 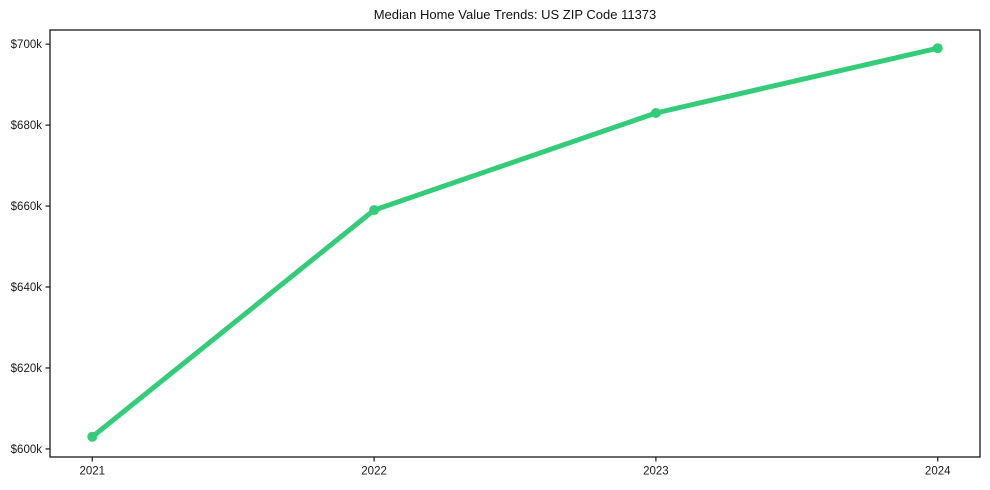 What do you see at coordinates (938, 472) in the screenshot?
I see `x-axis-tick-label: 2024` at bounding box center [938, 472].